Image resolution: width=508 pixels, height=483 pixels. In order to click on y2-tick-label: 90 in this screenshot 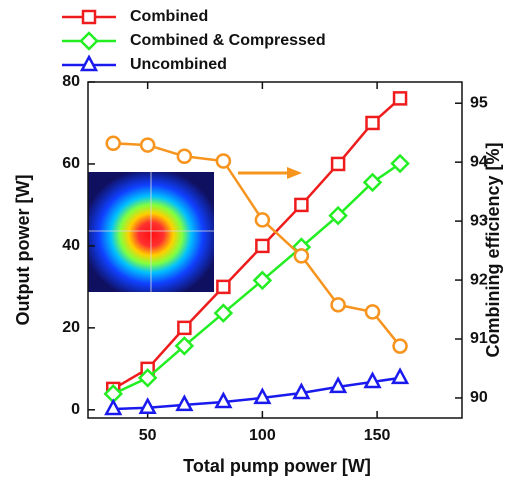, I will do `click(479, 397)`.